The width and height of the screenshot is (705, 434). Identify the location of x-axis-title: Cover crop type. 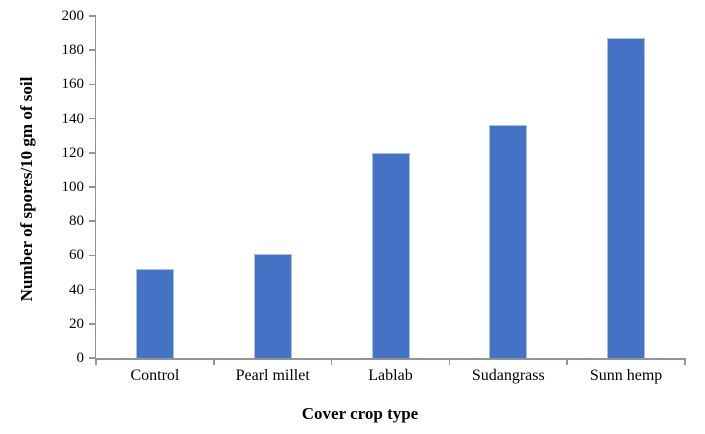
(360, 413).